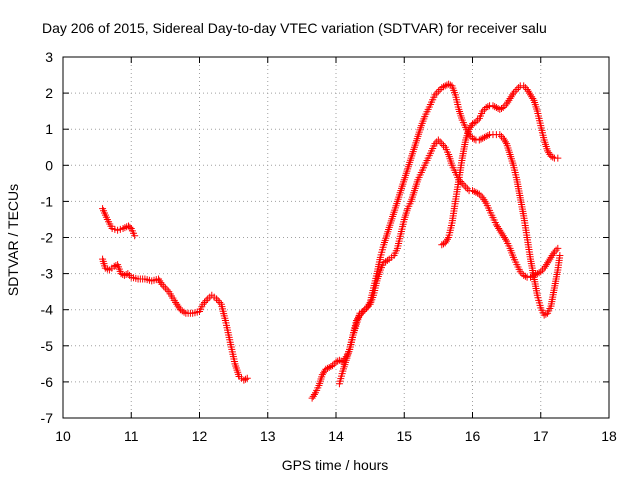 The width and height of the screenshot is (640, 480). I want to click on y-tick-label: 0, so click(49, 165).